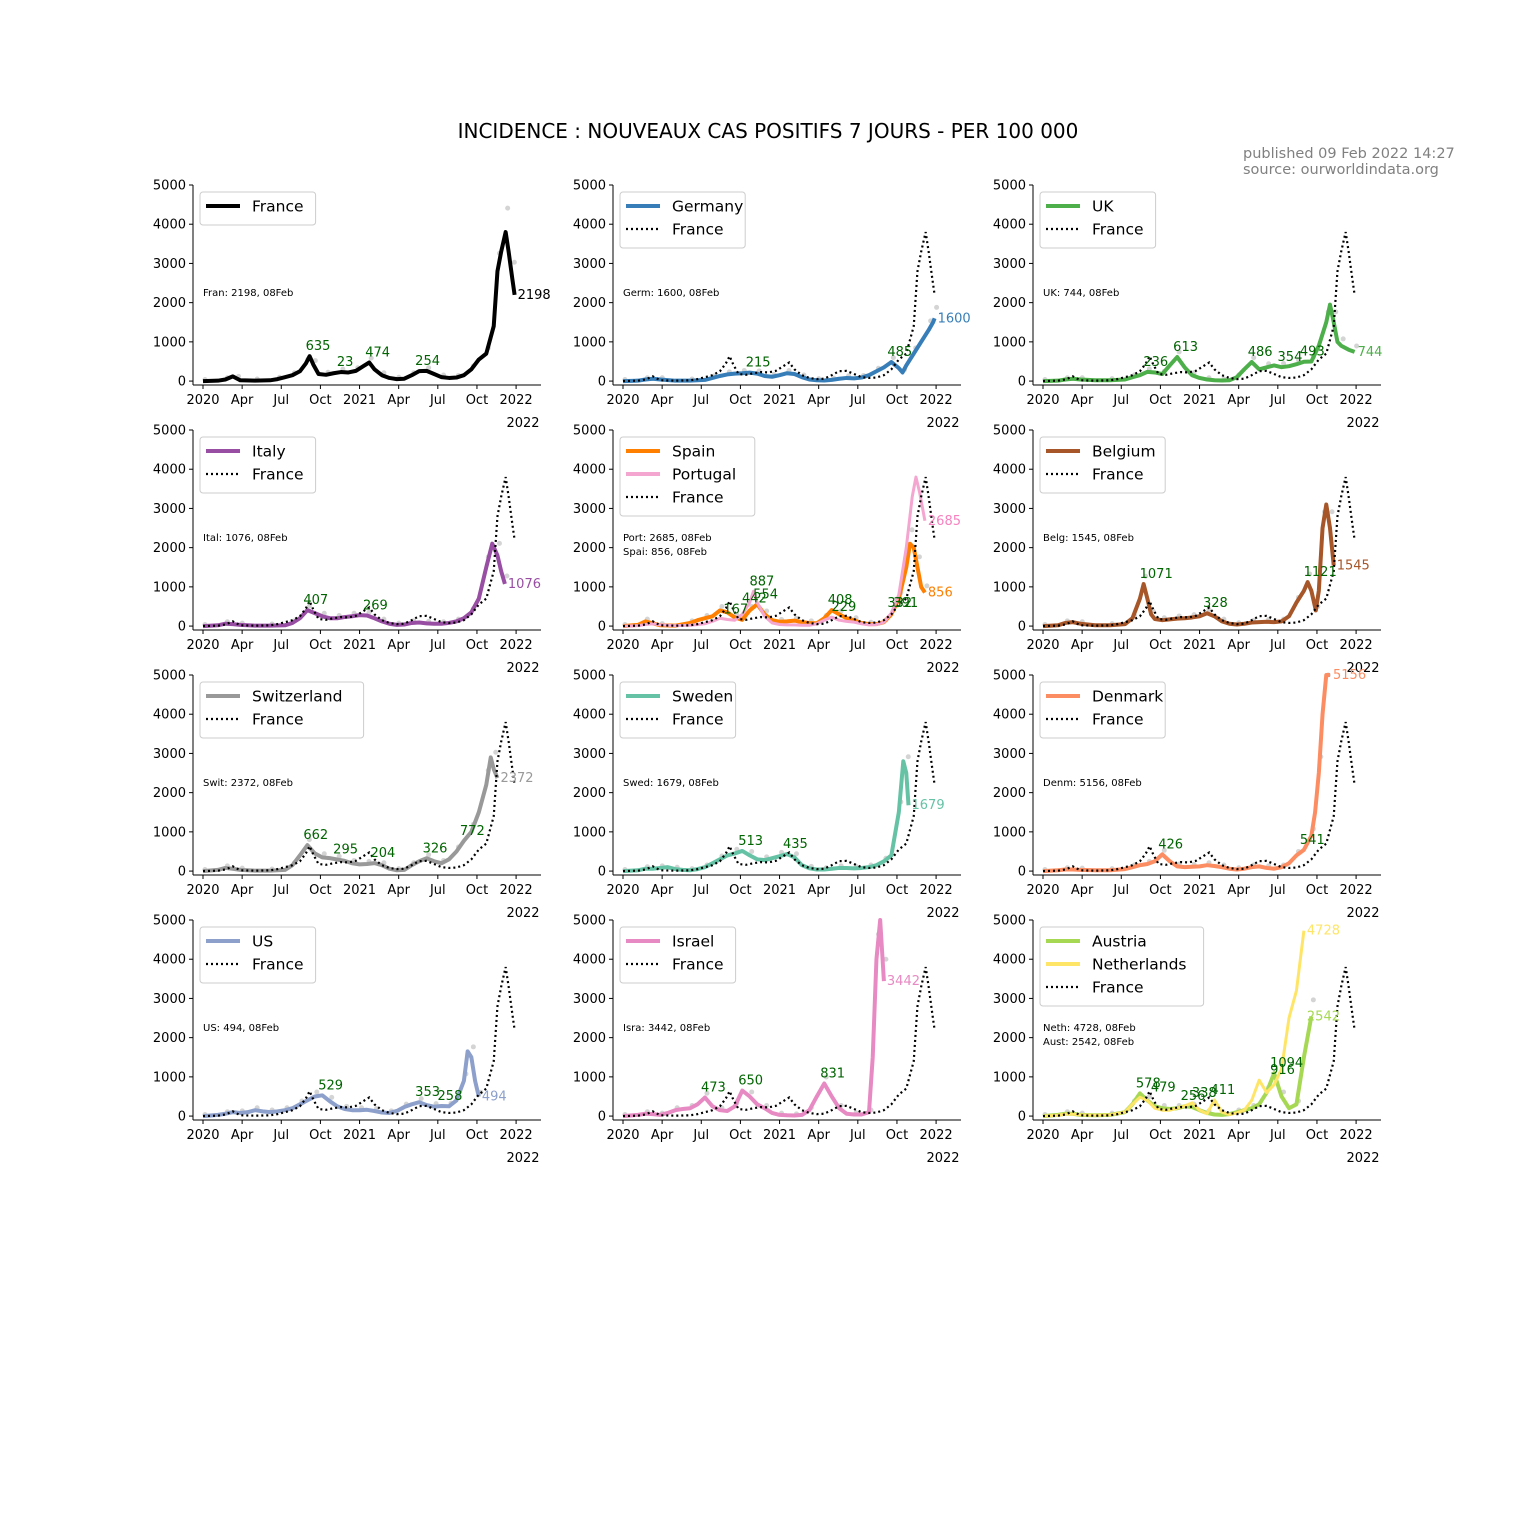 The height and width of the screenshot is (1536, 1536). Describe the element at coordinates (1098, 220) in the screenshot. I see `legend: UK France` at that location.